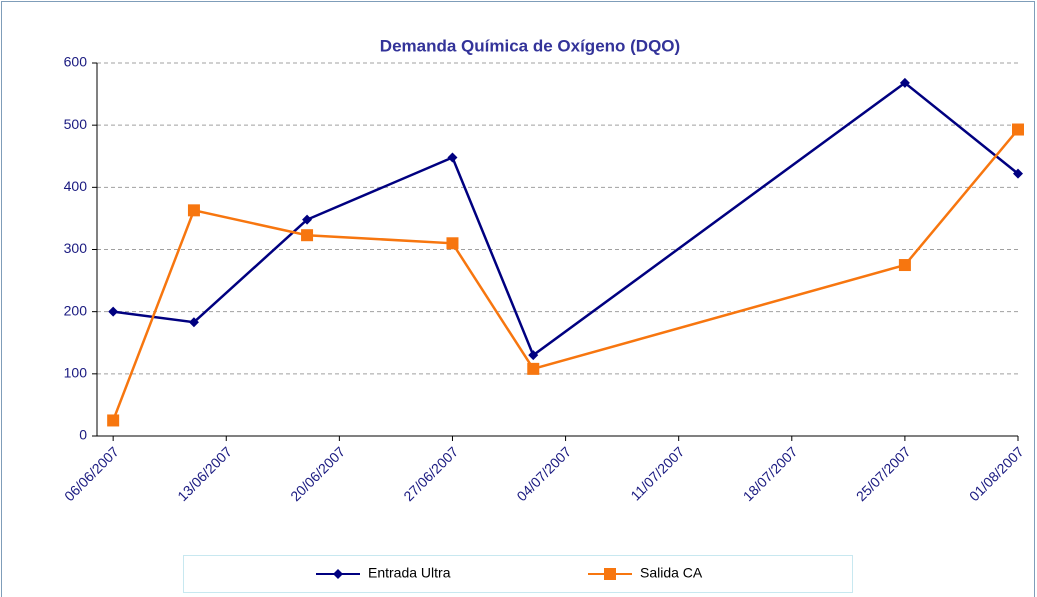 This screenshot has width=1037, height=597. What do you see at coordinates (76, 310) in the screenshot?
I see `y-tick-label: 200` at bounding box center [76, 310].